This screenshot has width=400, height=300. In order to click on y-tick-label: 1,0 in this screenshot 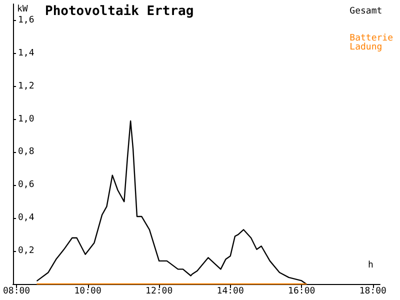, I will do `click(26, 119)`.